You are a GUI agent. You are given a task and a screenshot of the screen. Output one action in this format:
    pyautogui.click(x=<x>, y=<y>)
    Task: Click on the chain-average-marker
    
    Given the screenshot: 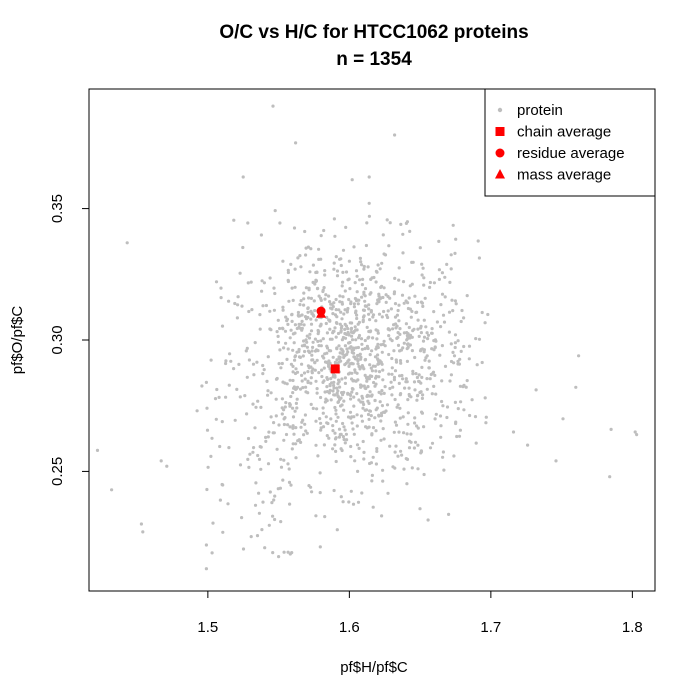 What is the action you would take?
    pyautogui.click(x=335, y=369)
    